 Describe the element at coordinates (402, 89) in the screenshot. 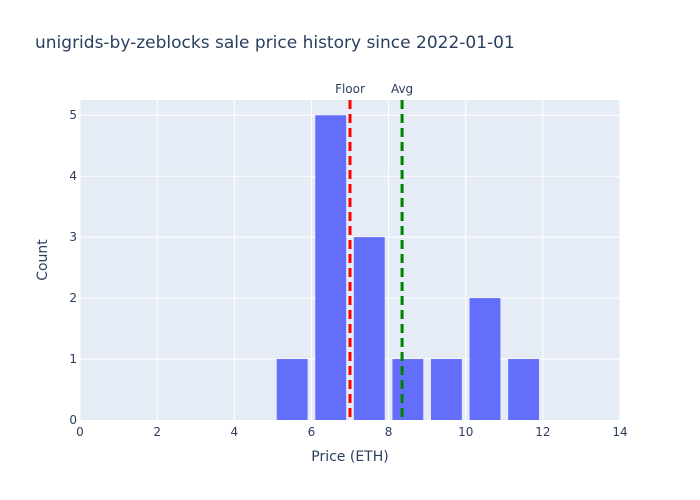

I see `reference-label-avg: Avg` at that location.